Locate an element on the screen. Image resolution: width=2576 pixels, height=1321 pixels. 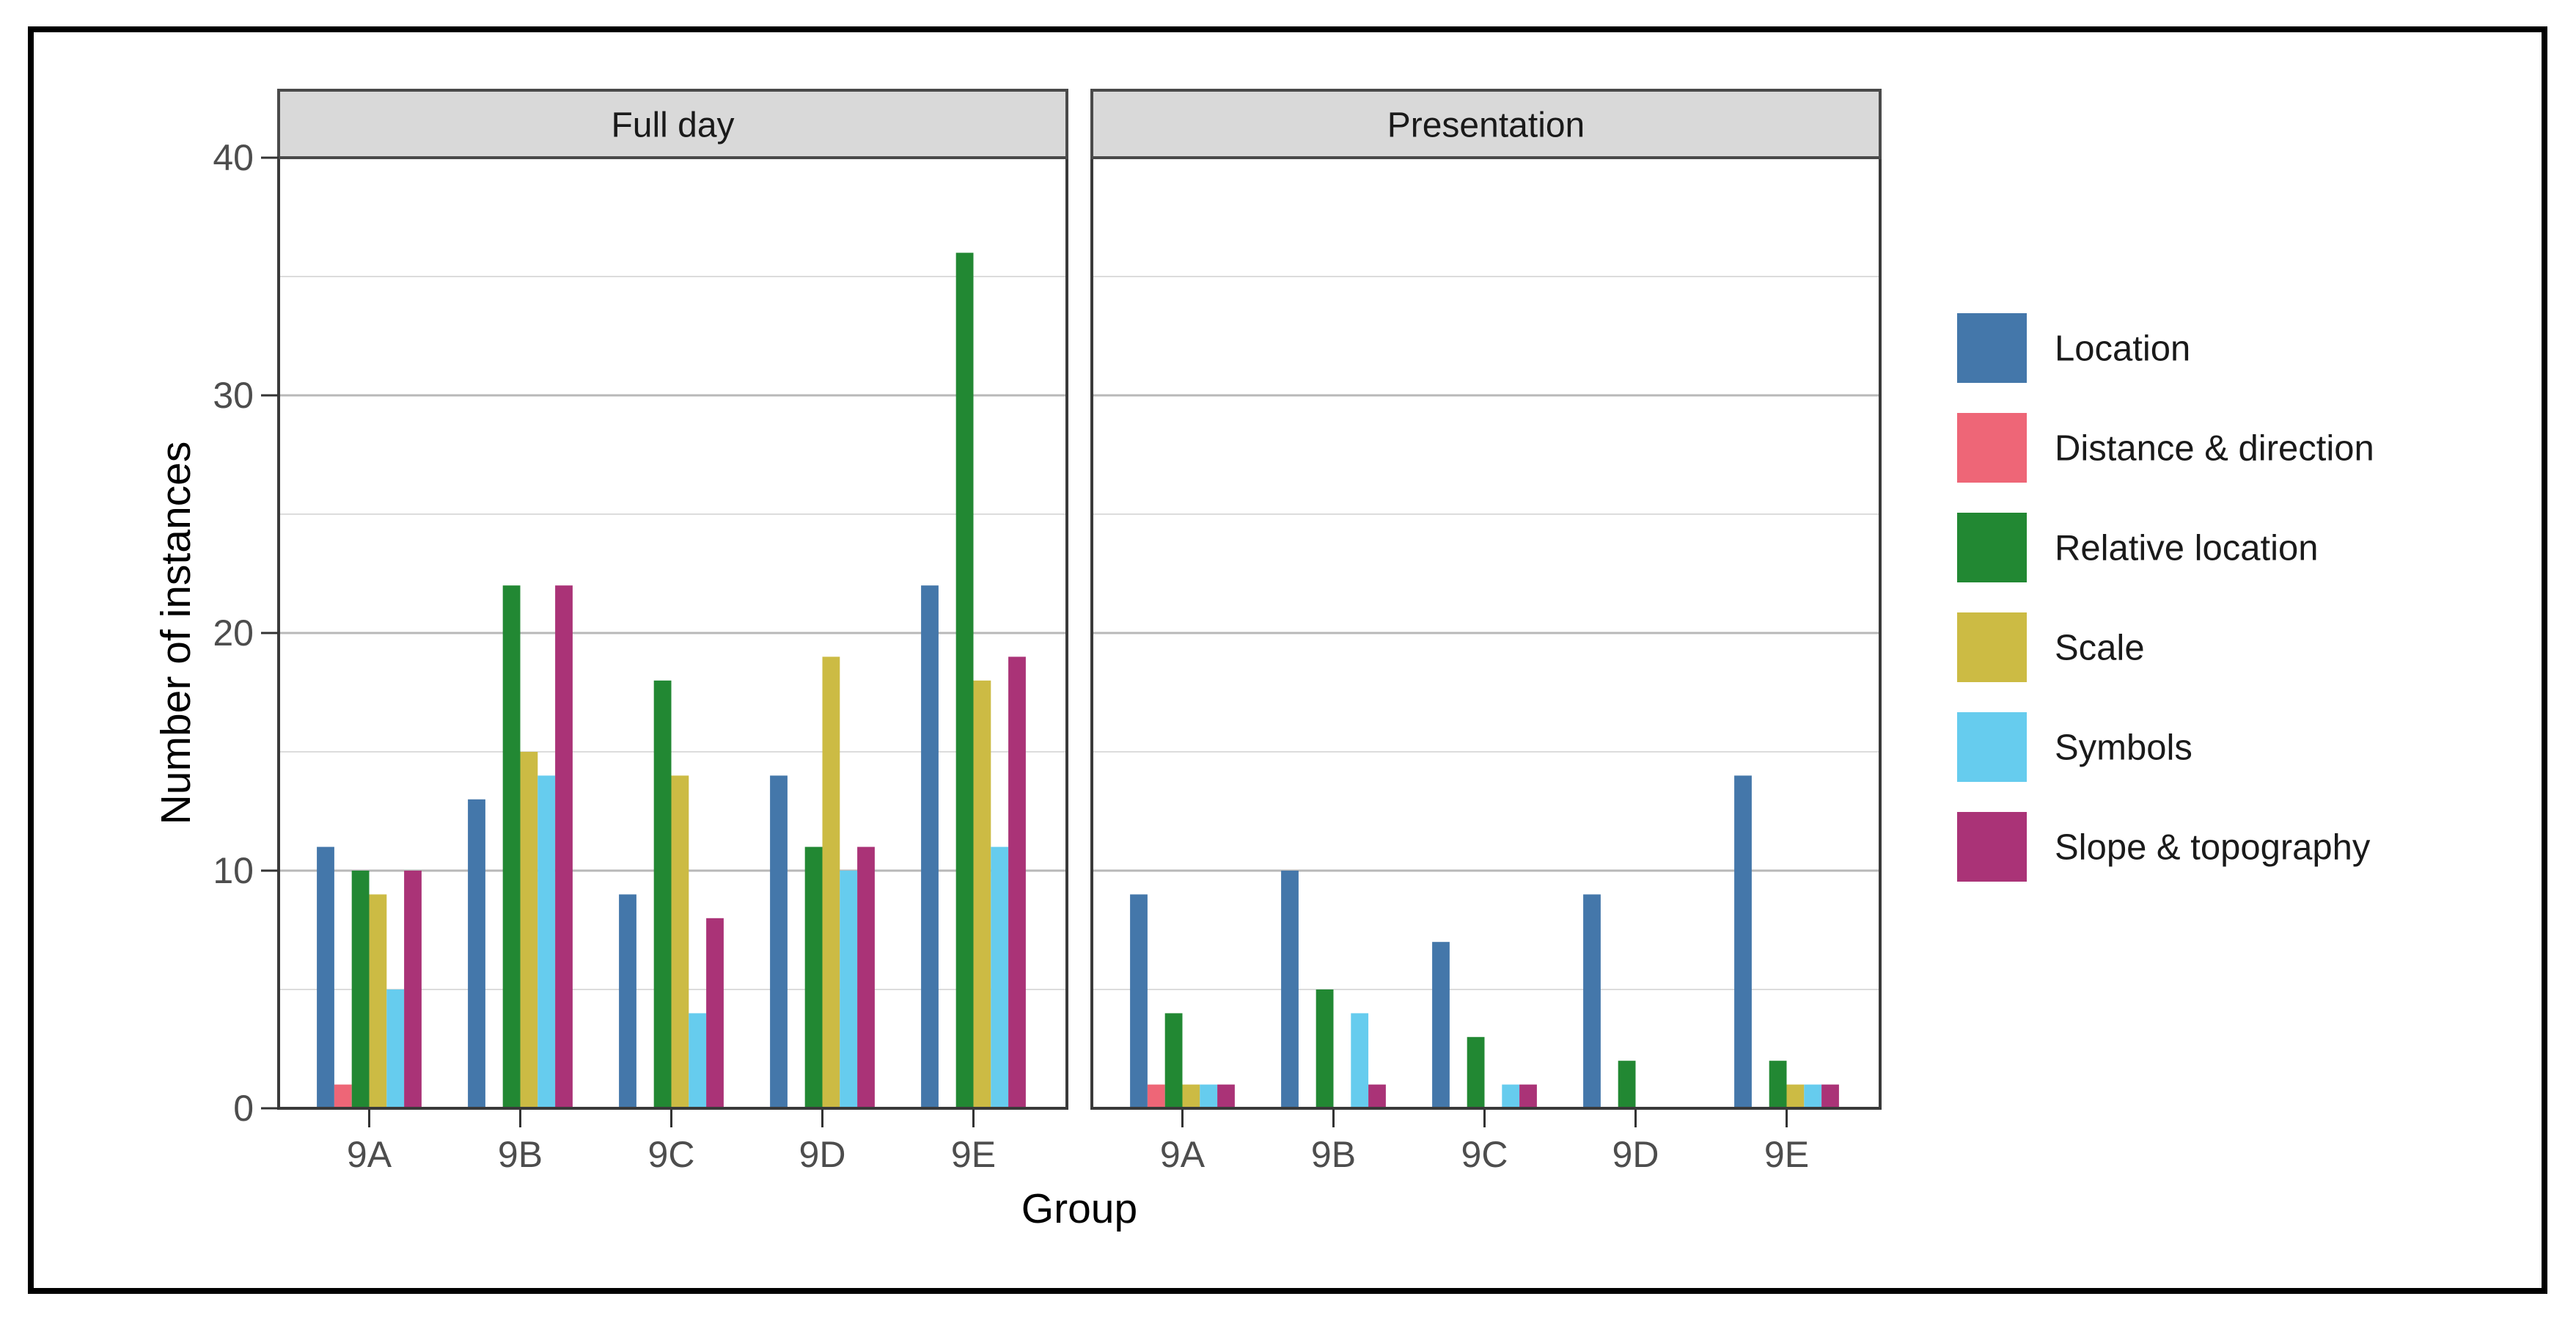
legend-label: Scale is located at coordinates (2100, 648).